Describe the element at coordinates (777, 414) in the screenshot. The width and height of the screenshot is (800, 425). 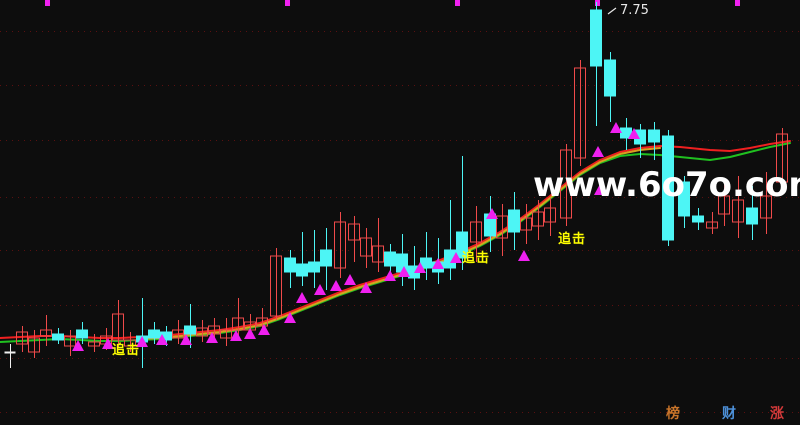
I see `footer-glyph: 涨` at that location.